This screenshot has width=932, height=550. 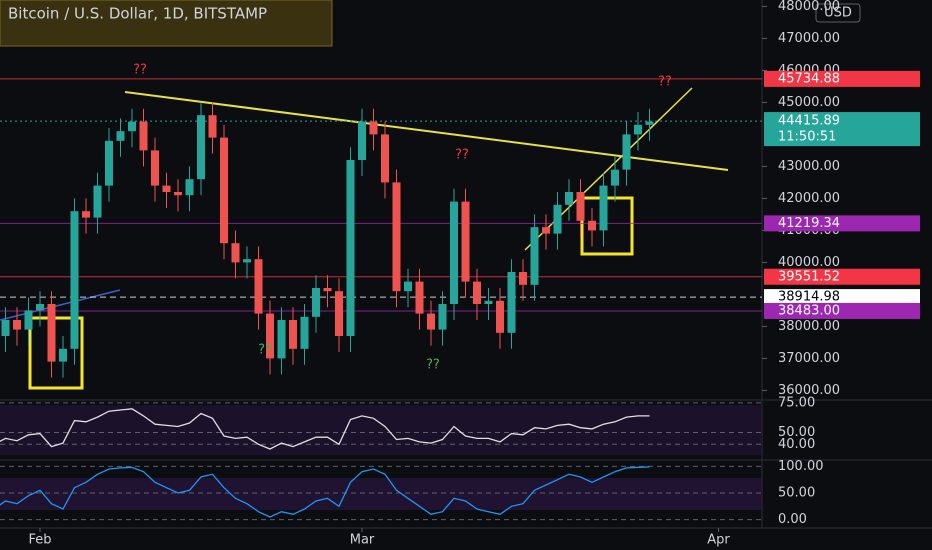 I want to click on y-tick-label: 75.00, so click(x=796, y=402).